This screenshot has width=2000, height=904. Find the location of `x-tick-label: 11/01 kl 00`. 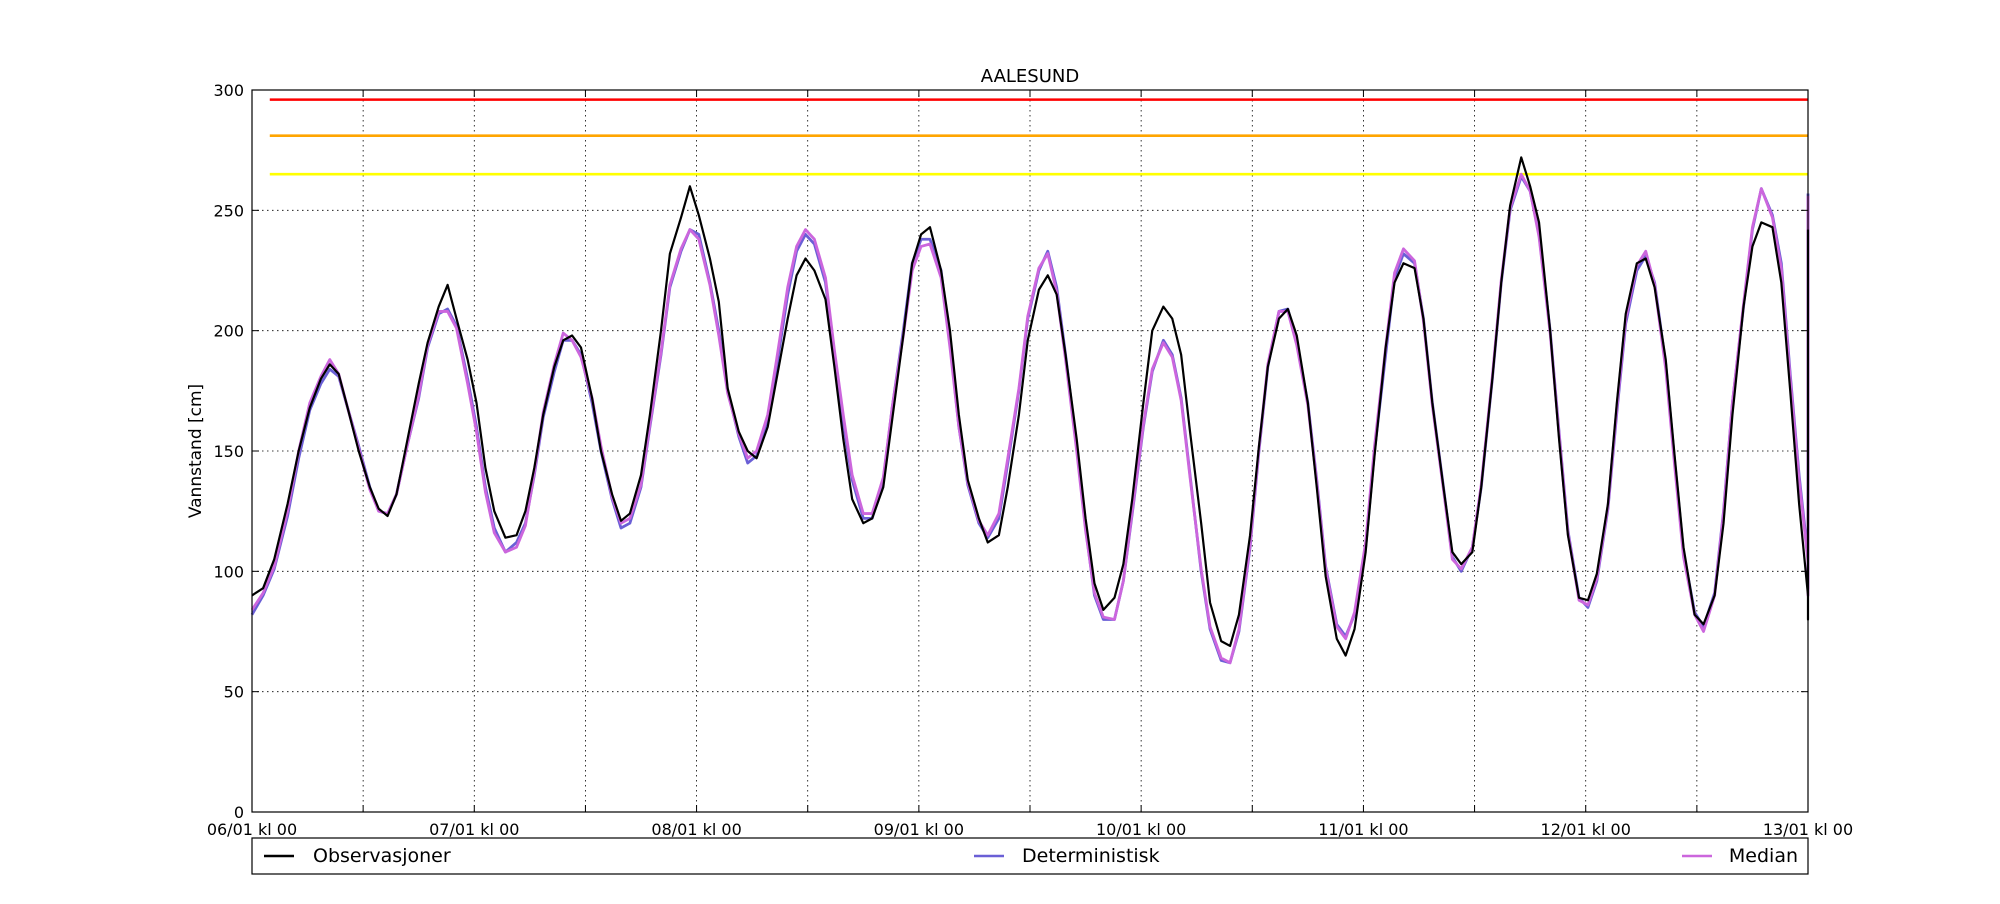

x-tick-label: 11/01 kl 00 is located at coordinates (1363, 829).